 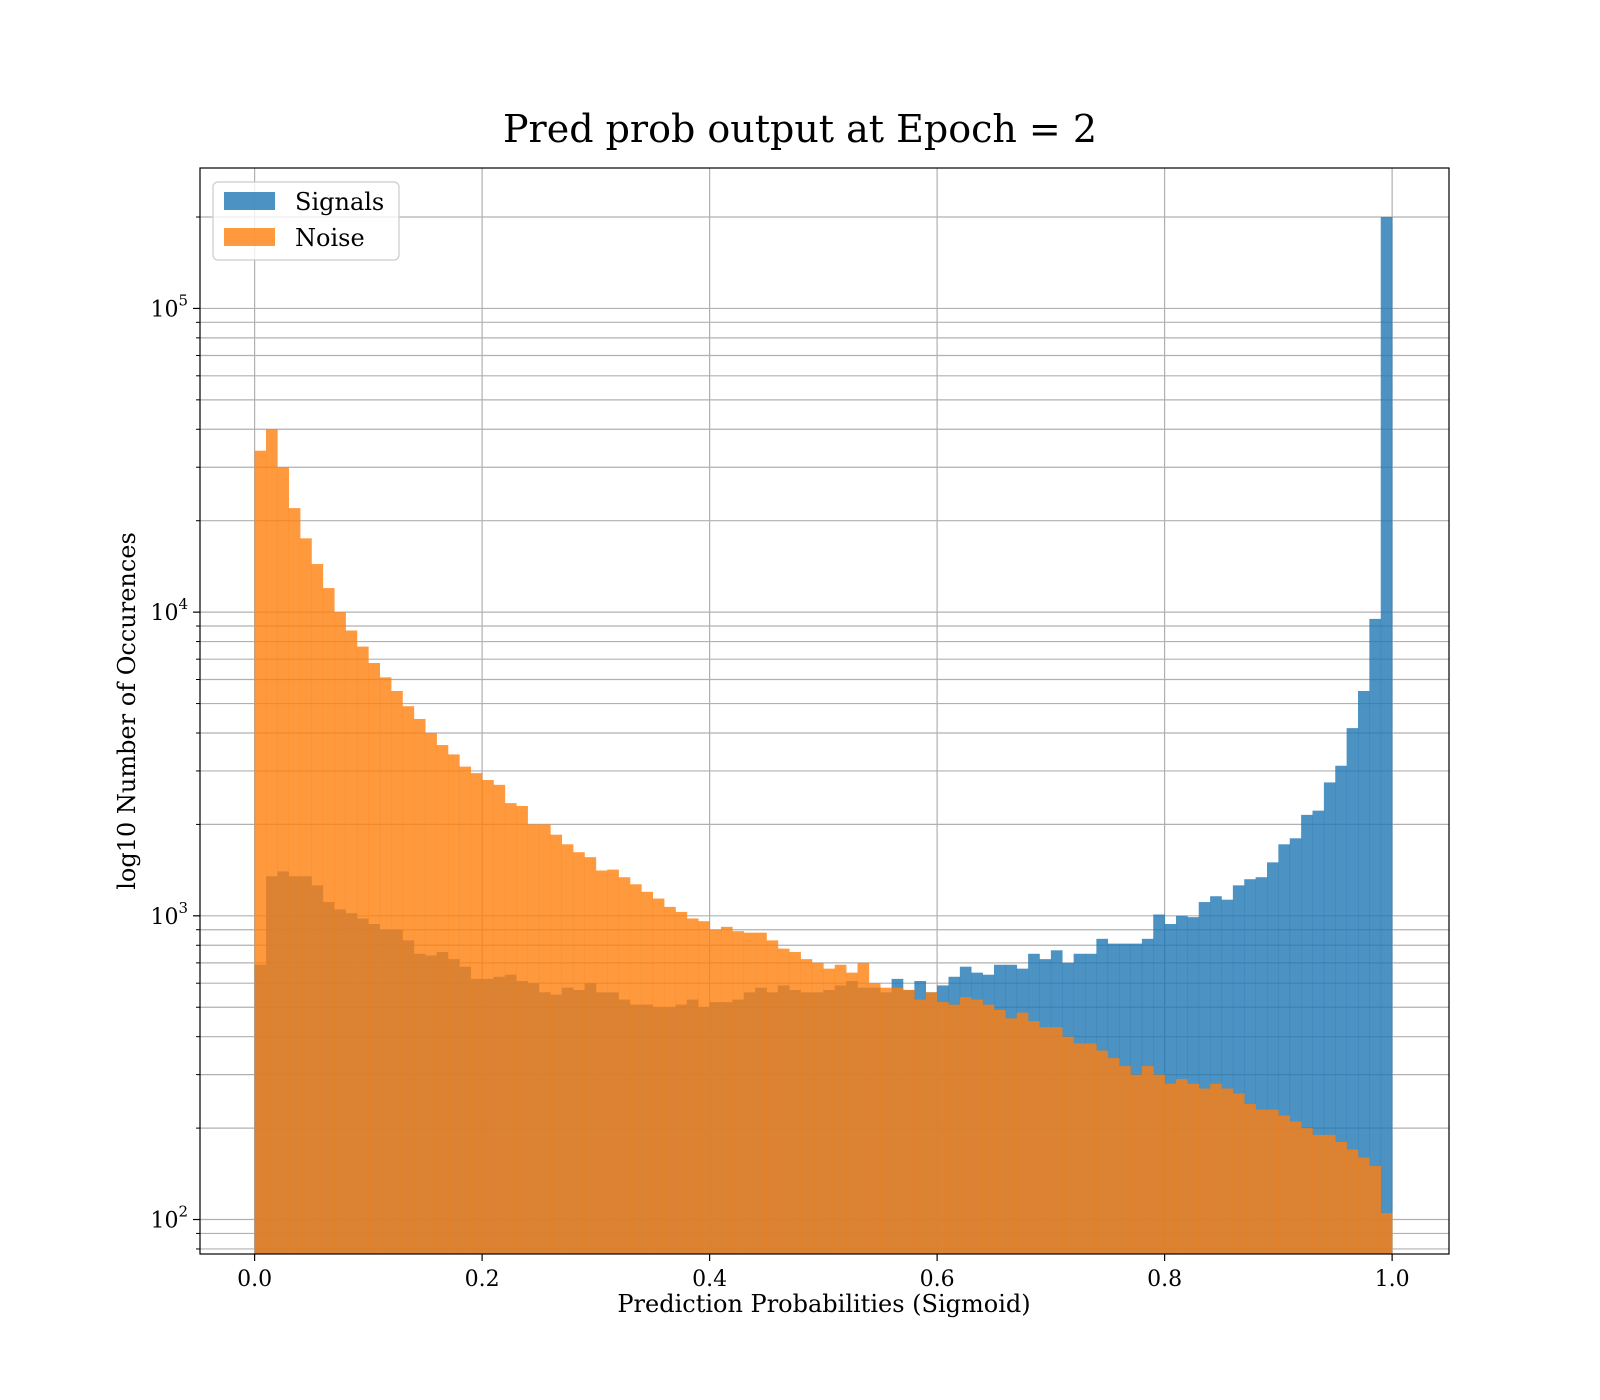 I want to click on y-tick-label: 10², so click(x=169, y=1218).